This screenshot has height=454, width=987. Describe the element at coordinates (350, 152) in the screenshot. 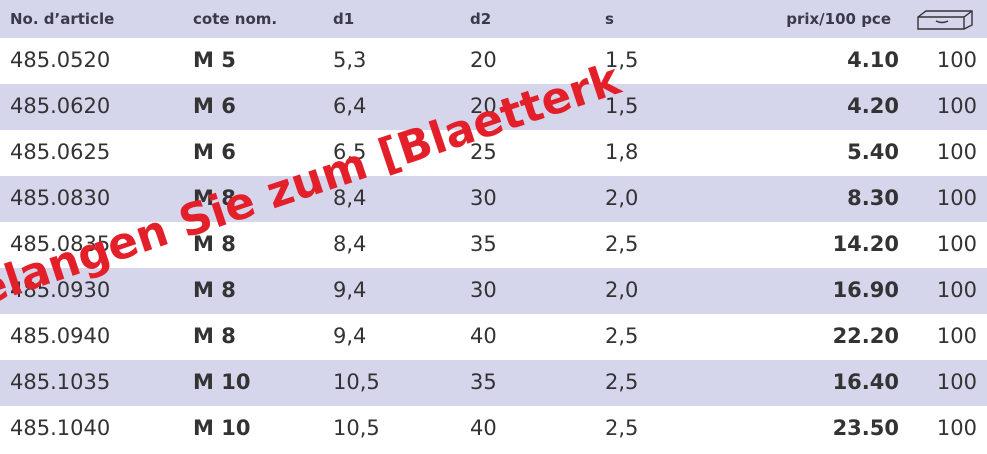

I see `cell: 6,5` at that location.